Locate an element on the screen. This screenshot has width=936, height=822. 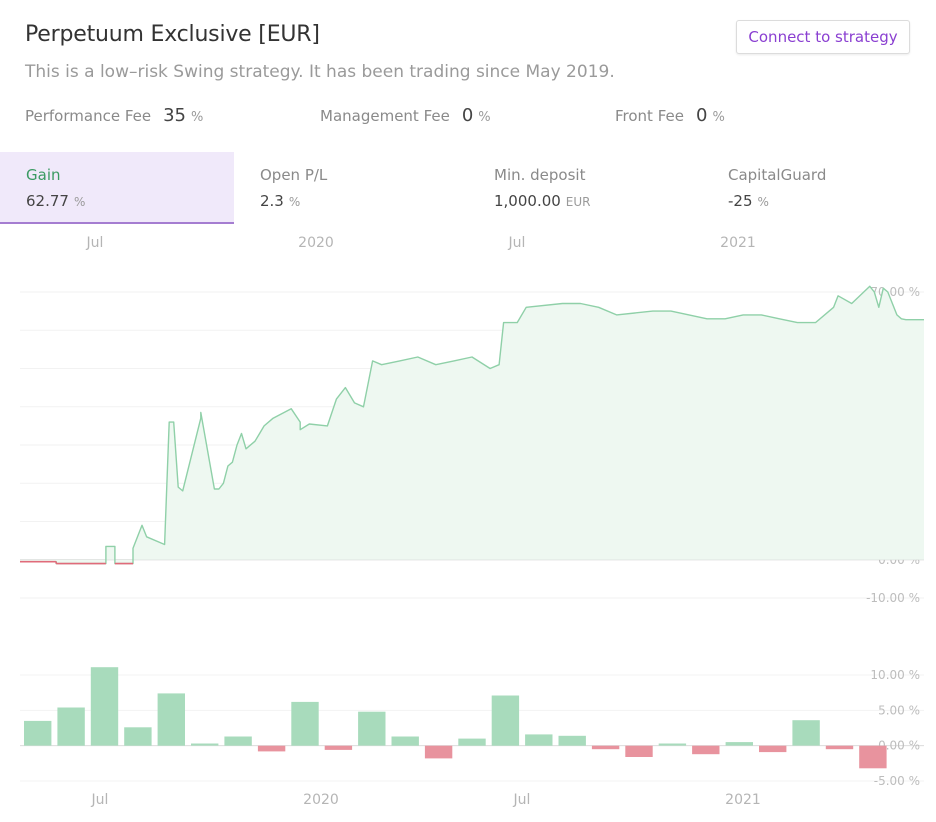
bar-chart-y-tick-label: 5.00 % is located at coordinates (899, 710).